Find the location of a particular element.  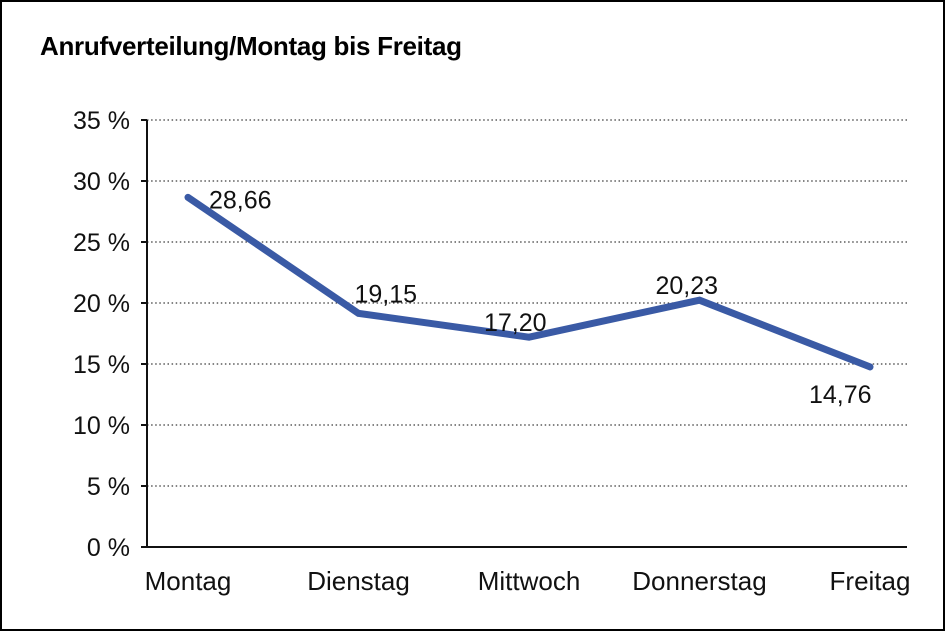

y-axis-label: 30 % is located at coordinates (101, 182).